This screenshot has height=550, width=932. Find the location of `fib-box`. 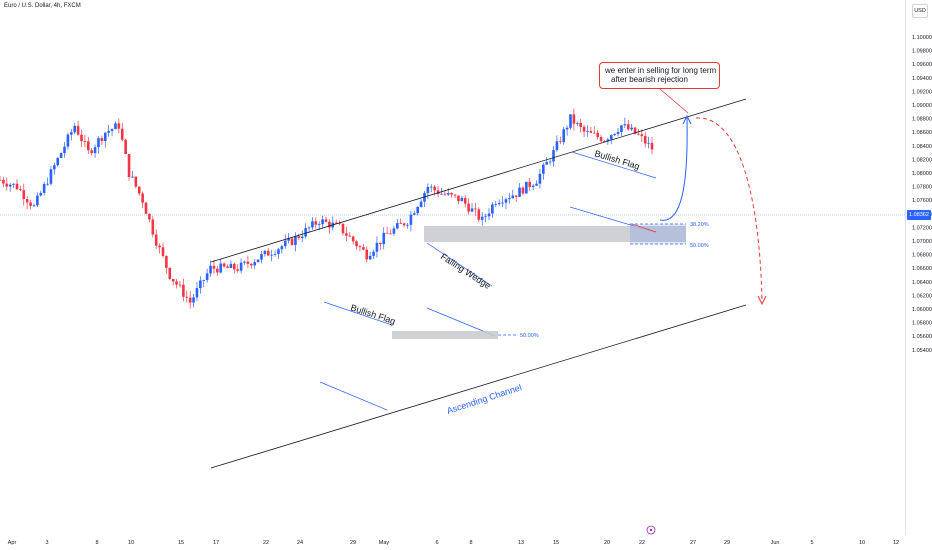

fib-box is located at coordinates (658, 234).